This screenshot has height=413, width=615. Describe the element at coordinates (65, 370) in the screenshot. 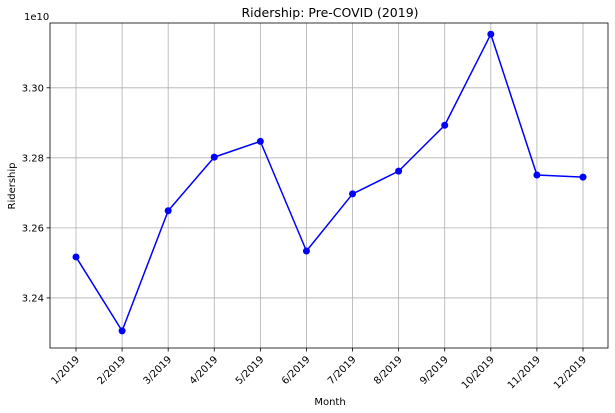

I see `x-tick-label: 1/2019` at that location.